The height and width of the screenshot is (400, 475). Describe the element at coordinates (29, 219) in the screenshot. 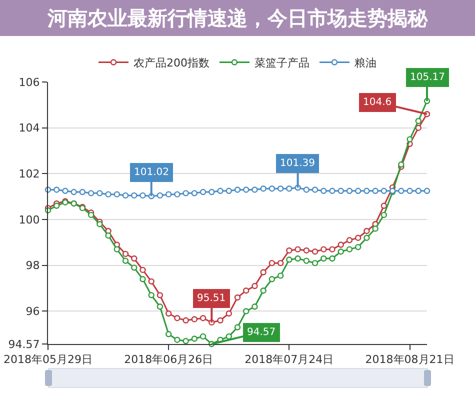

I see `y-tick-label: 100` at that location.